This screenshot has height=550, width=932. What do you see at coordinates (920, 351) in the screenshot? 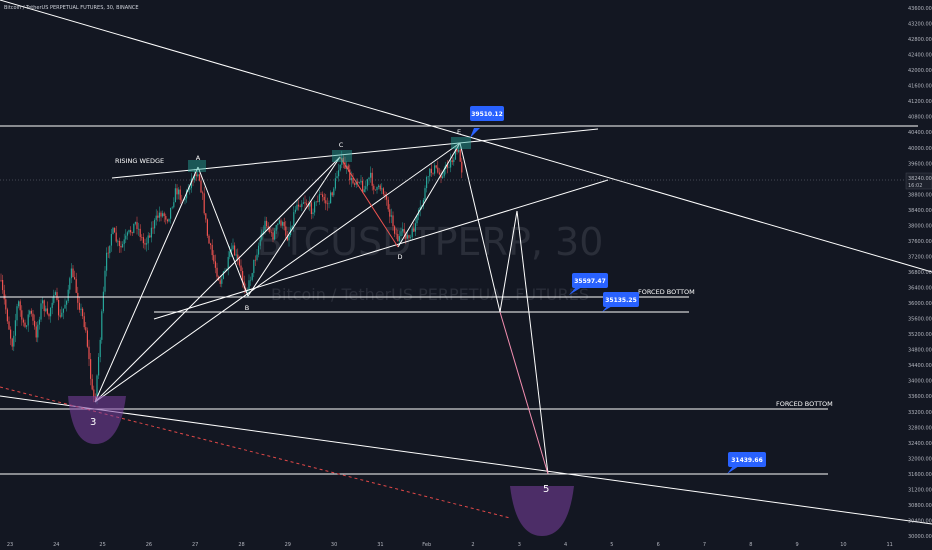
I see `price-tick-label: 34800.00` at bounding box center [920, 351].